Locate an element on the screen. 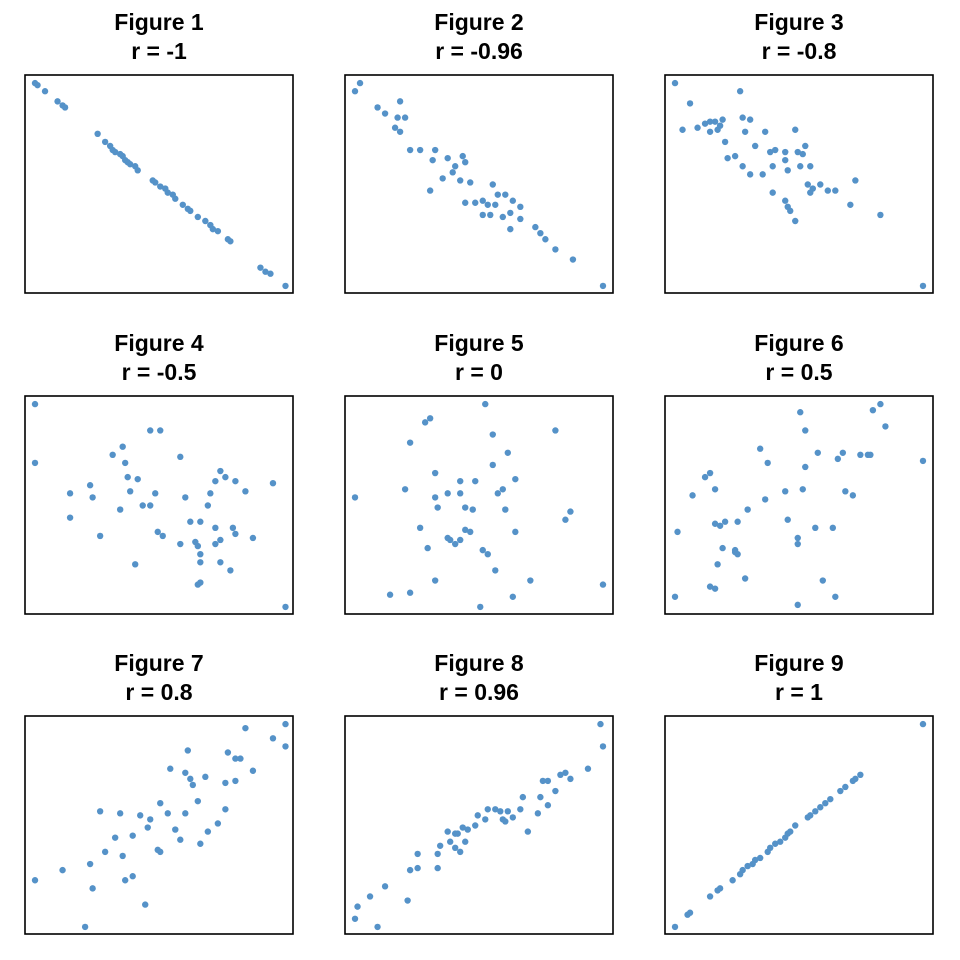  chart-title: Figure 6 is located at coordinates (798, 343).